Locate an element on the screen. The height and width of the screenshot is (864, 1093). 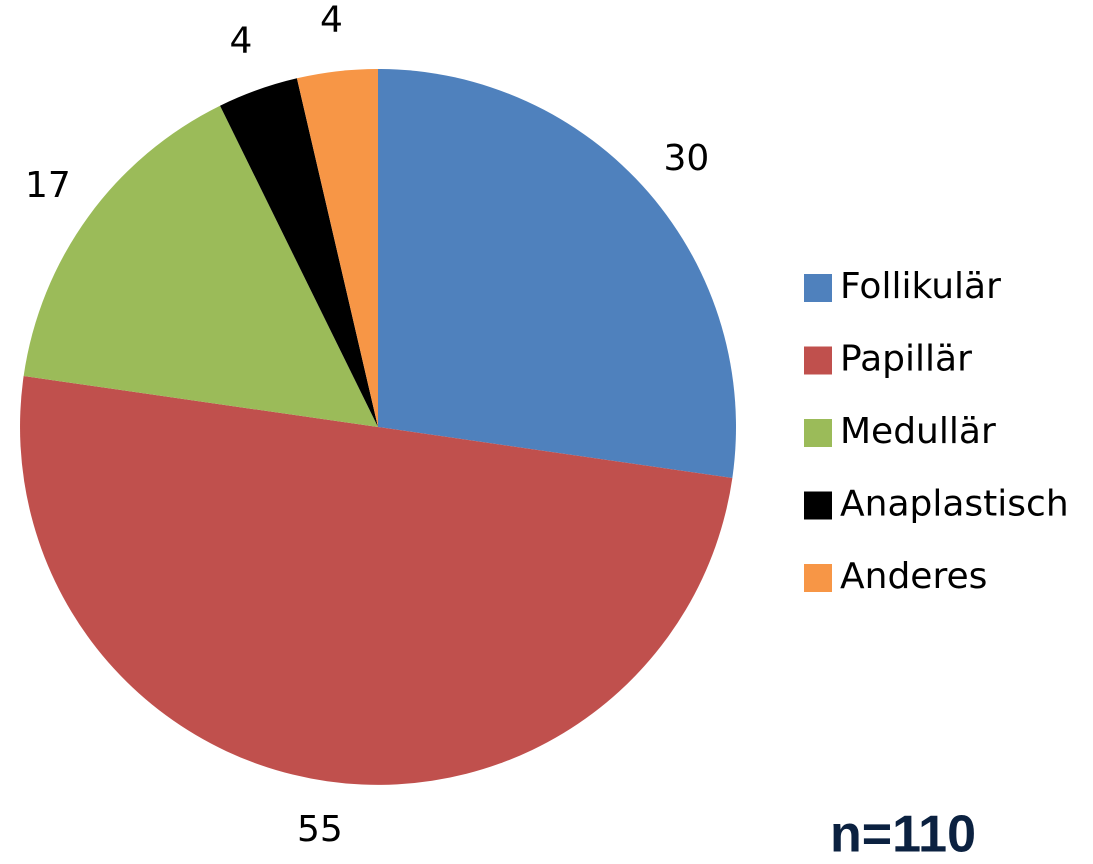
legend-label: Anaplastisch is located at coordinates (954, 504).